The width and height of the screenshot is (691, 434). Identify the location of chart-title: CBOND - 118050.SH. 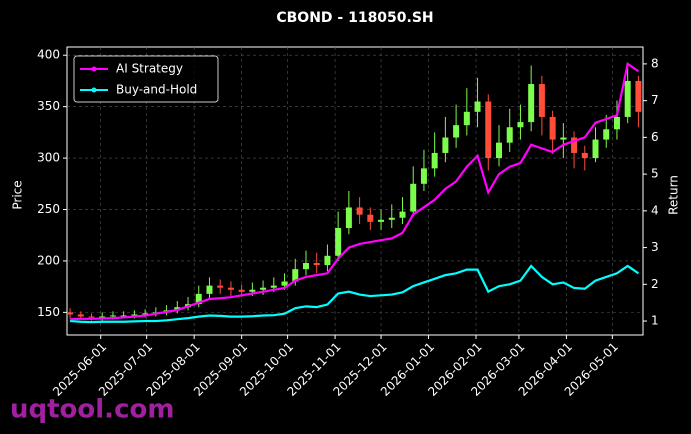
(354, 18).